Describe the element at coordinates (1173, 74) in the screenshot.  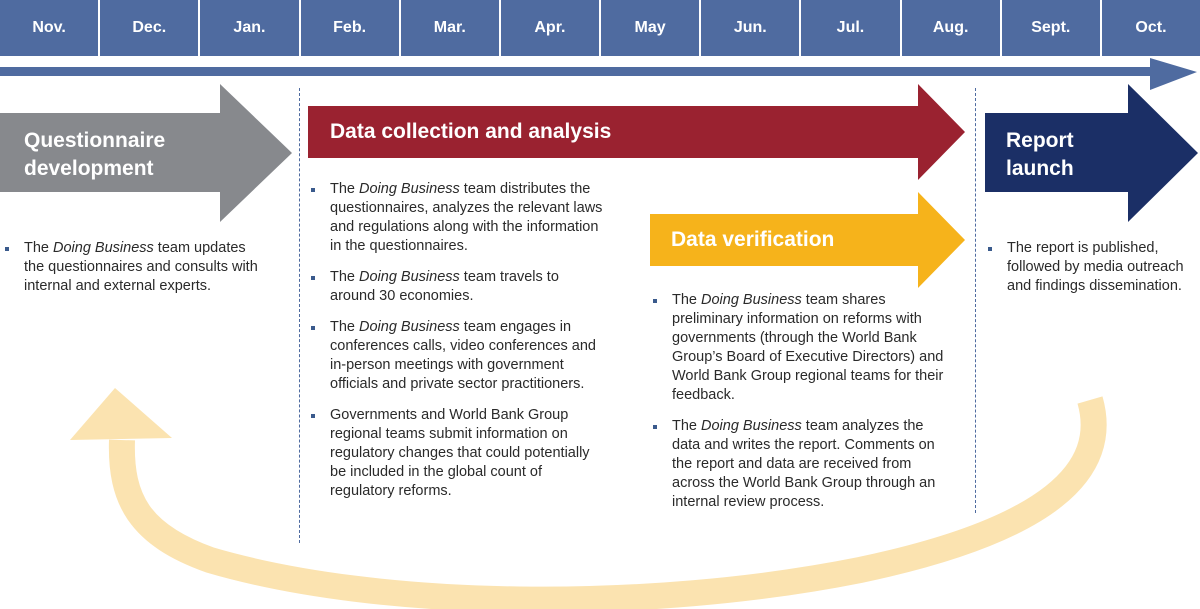
I see `timeline-arrow-head` at that location.